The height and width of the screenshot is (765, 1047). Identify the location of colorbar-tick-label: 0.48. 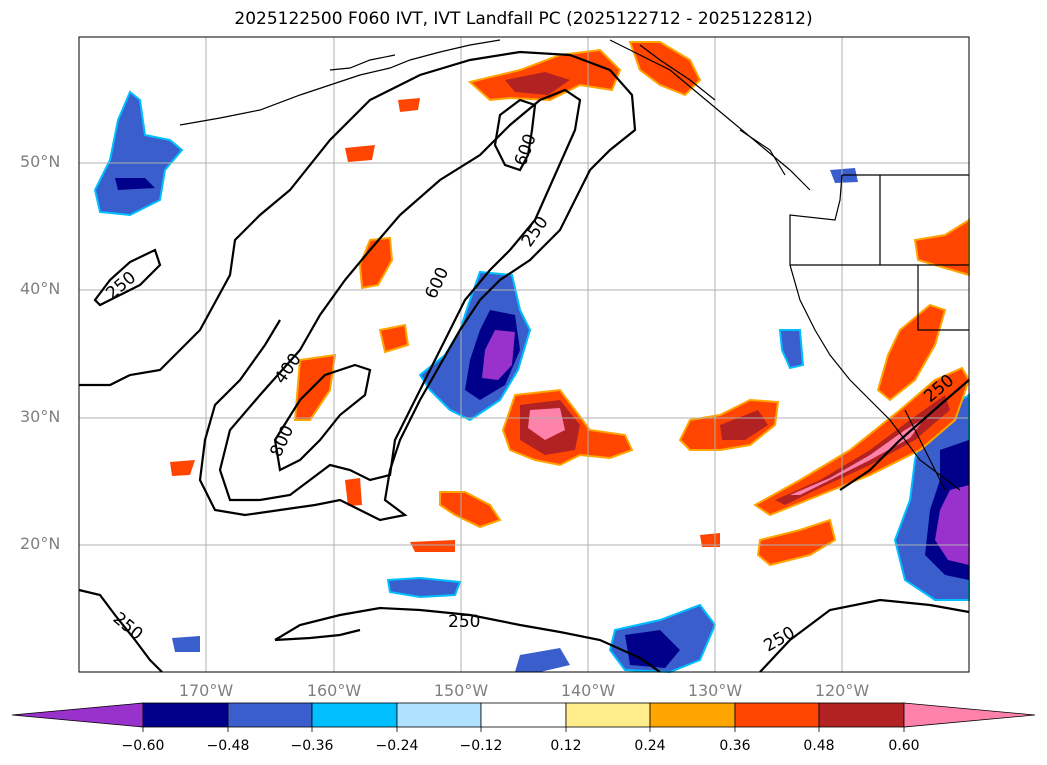
(819, 746).